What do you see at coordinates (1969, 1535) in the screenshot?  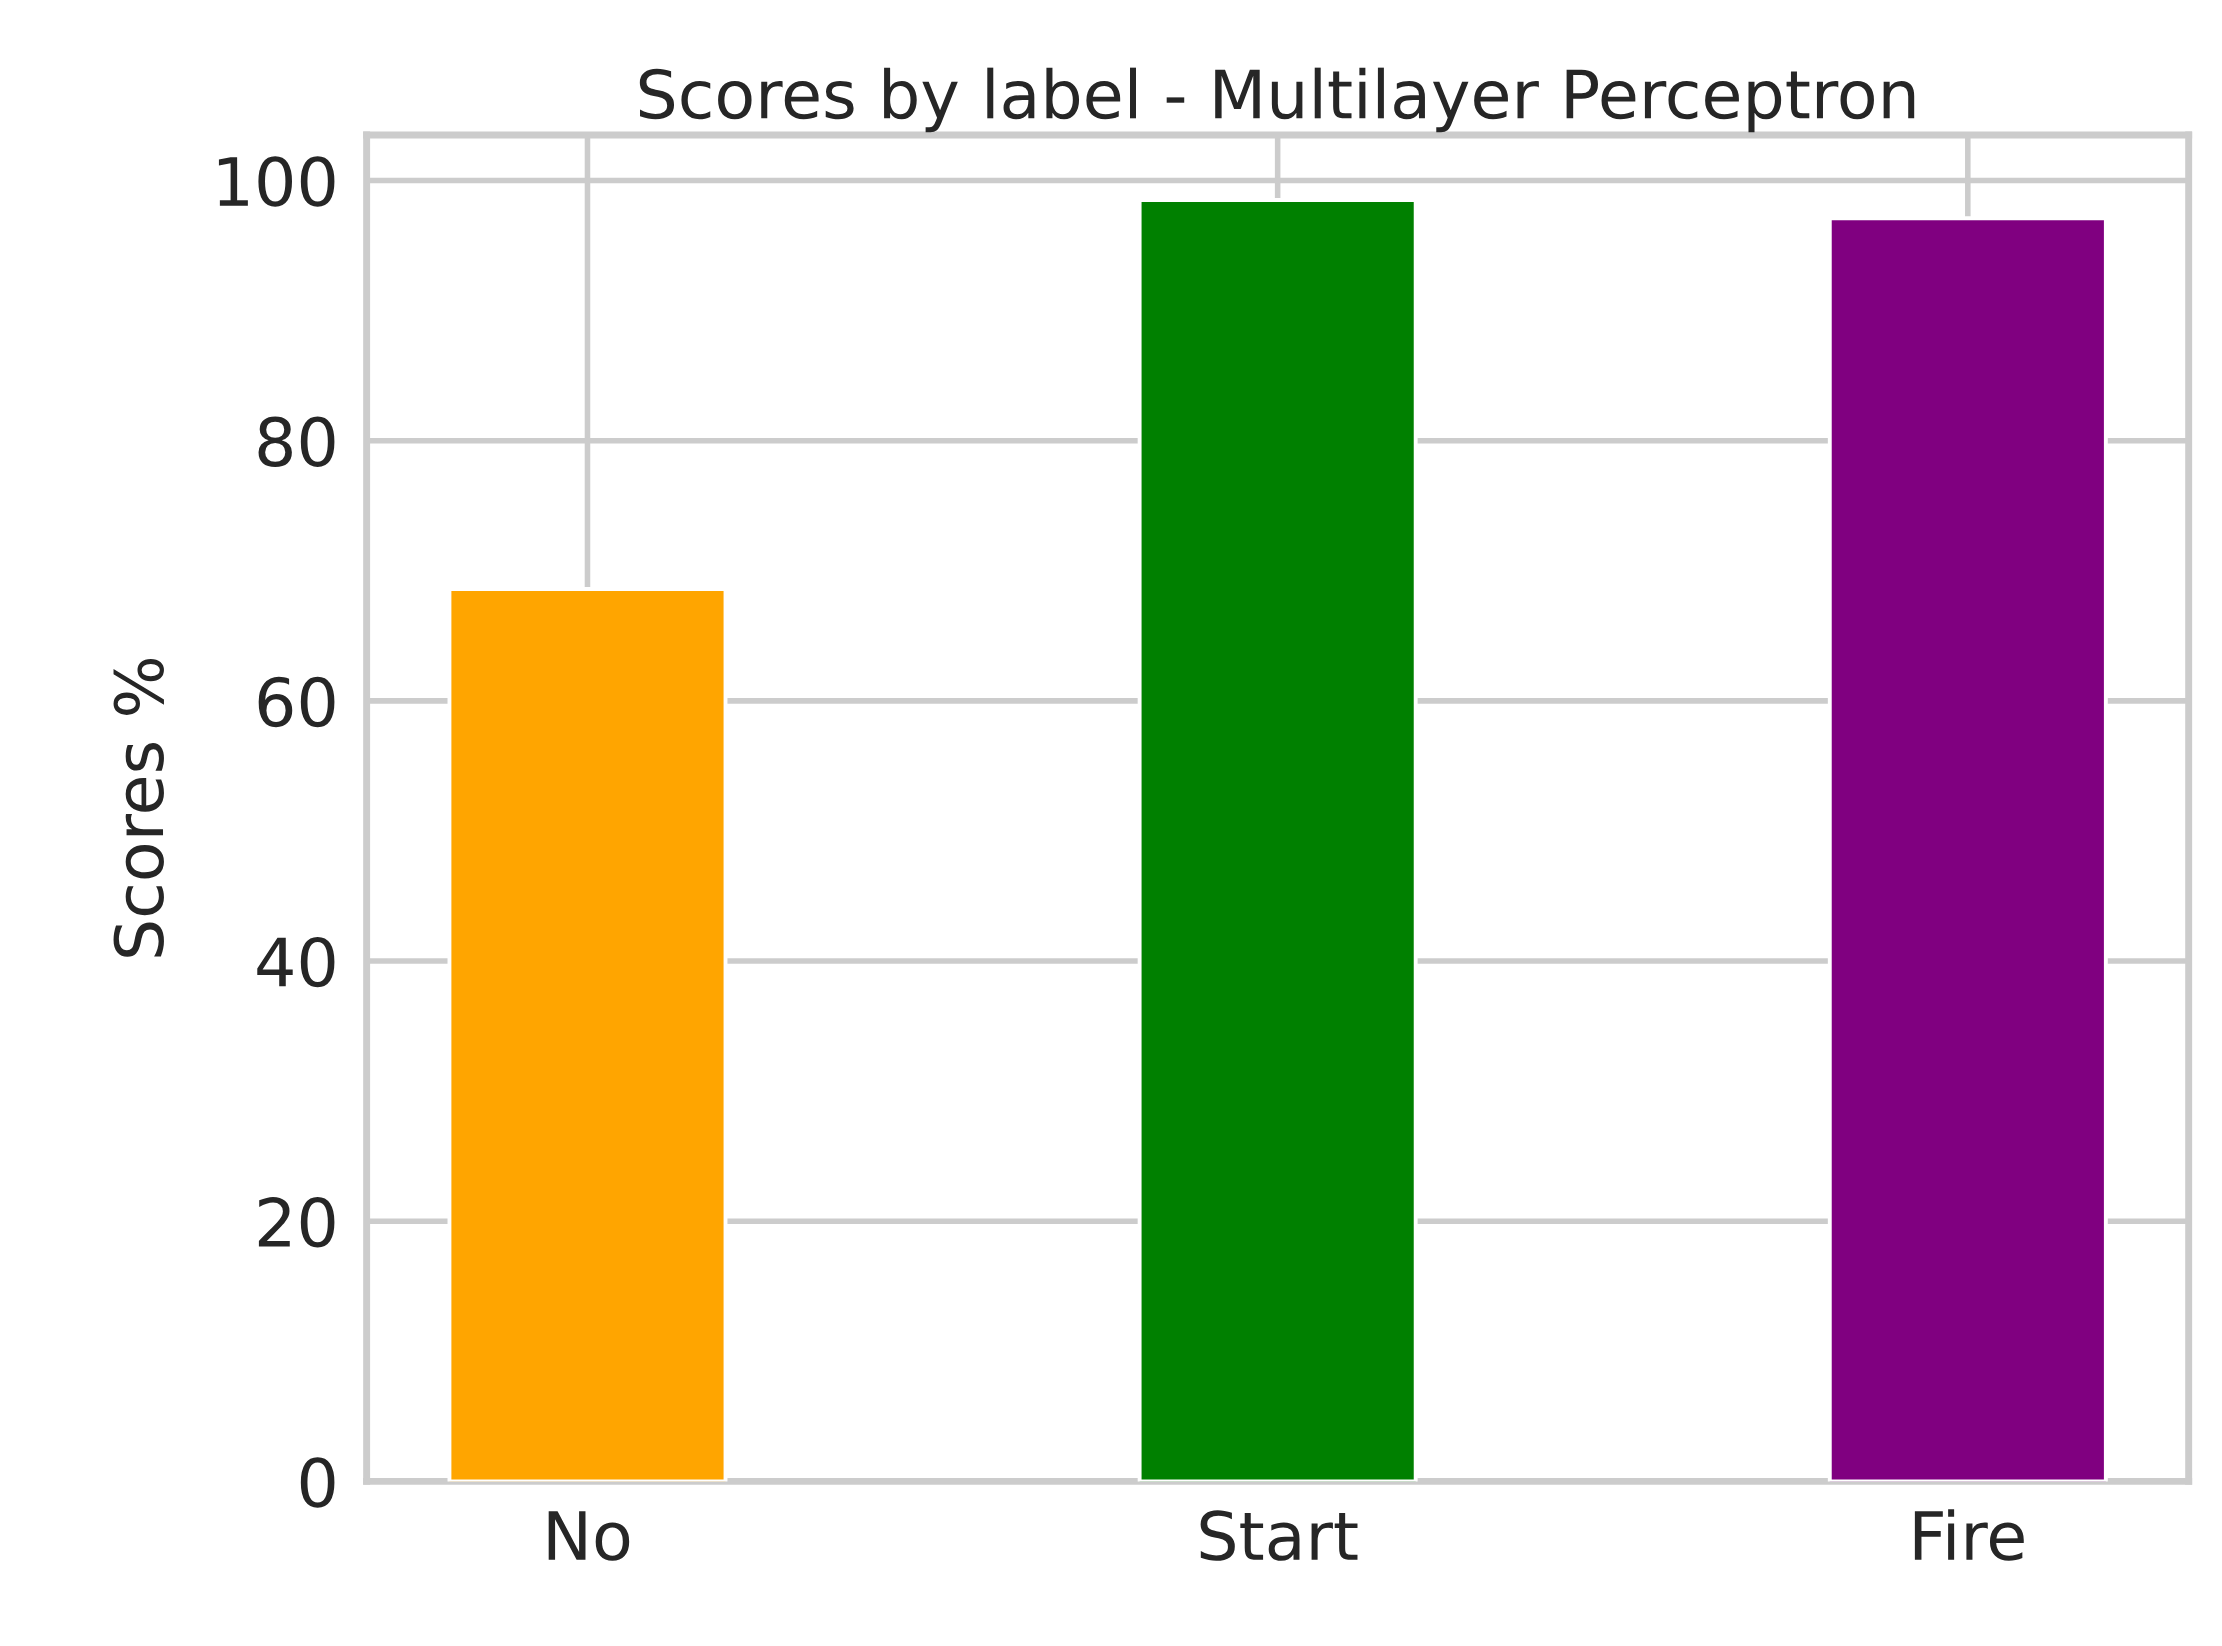 I see `x-tick-label: Fire` at bounding box center [1969, 1535].